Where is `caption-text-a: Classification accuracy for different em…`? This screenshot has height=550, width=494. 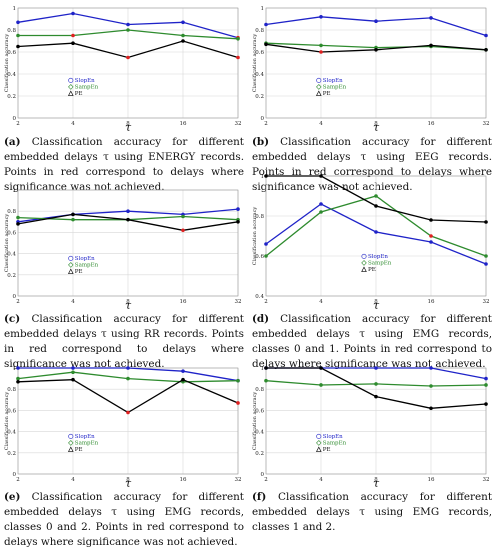 caption-text-a: Classification accuracy for different em… is located at coordinates (124, 164).